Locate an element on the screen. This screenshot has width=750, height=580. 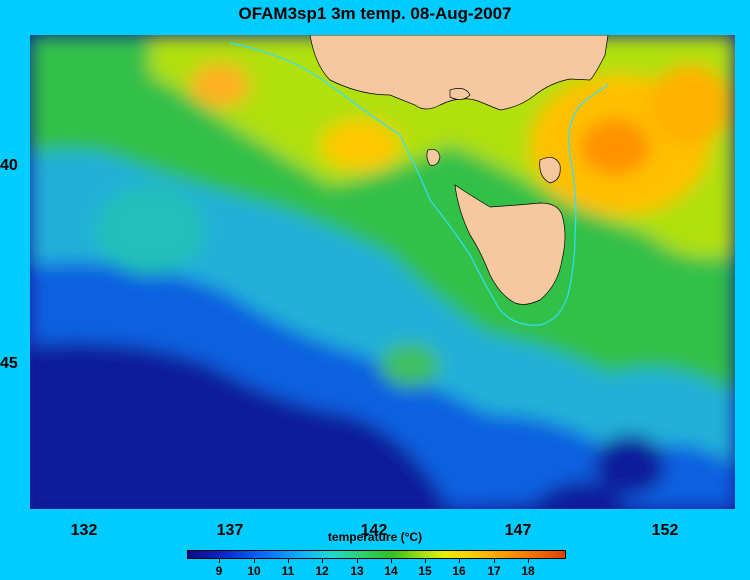
colorbar-label-10: 10 is located at coordinates (254, 571).